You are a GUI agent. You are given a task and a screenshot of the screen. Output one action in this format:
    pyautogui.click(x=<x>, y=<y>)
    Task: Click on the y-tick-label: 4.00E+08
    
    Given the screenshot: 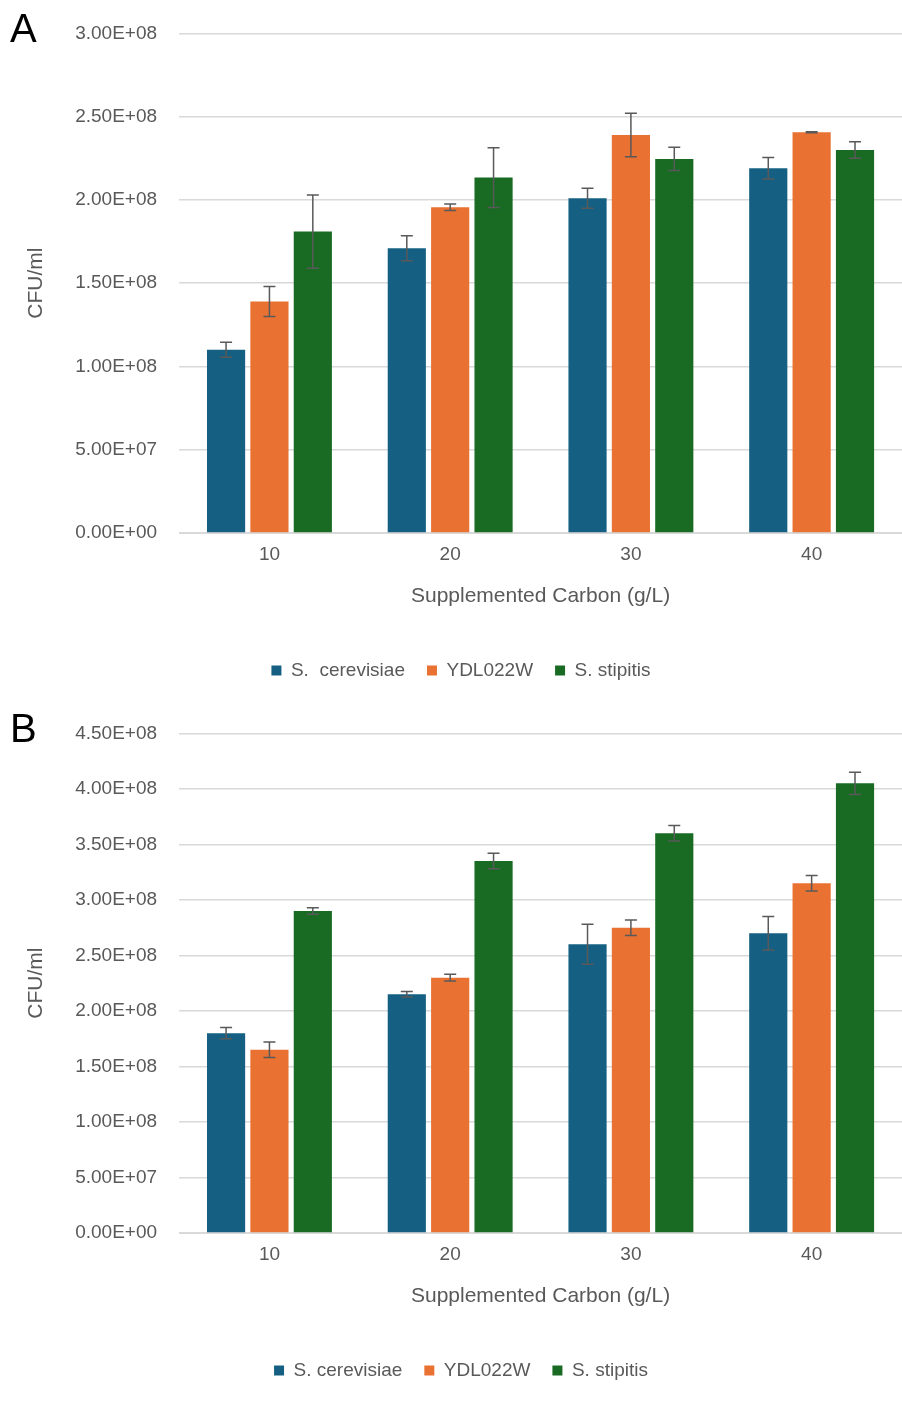 What is the action you would take?
    pyautogui.click(x=116, y=788)
    